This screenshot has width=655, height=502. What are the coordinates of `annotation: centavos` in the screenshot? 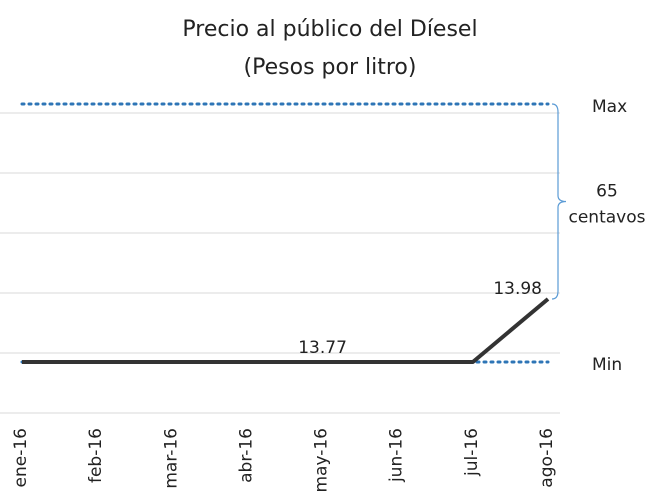 It's located at (607, 218).